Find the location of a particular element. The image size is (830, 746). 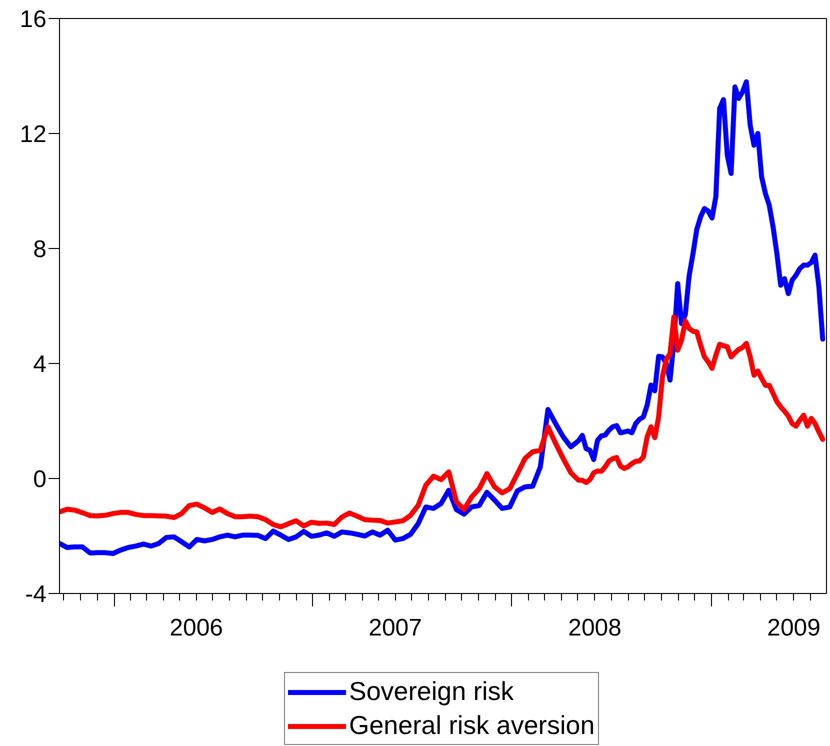

y-tick-label: 8 is located at coordinates (40, 249).